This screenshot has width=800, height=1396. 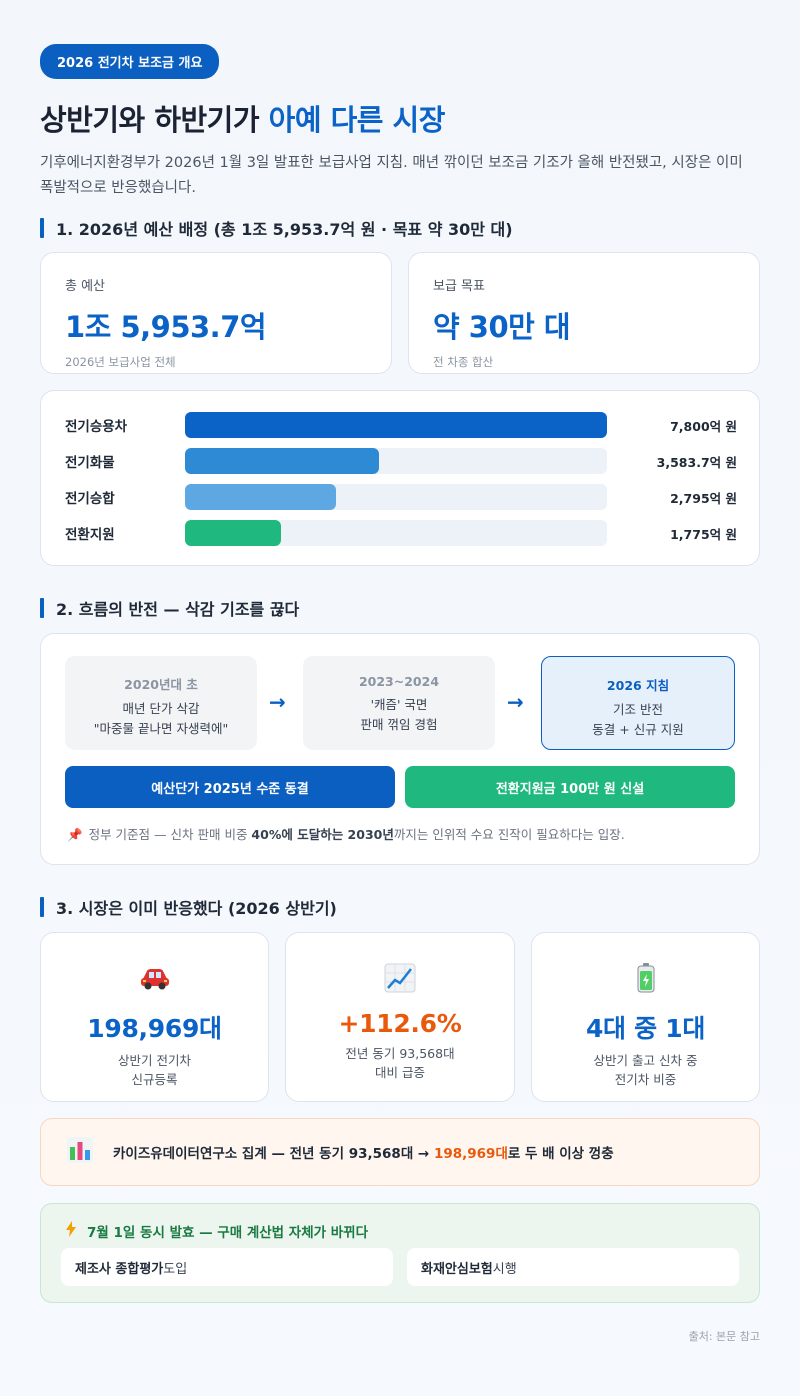 What do you see at coordinates (638, 719) in the screenshot?
I see `step-desc: 기조 반전 동결 + 신규 지원` at bounding box center [638, 719].